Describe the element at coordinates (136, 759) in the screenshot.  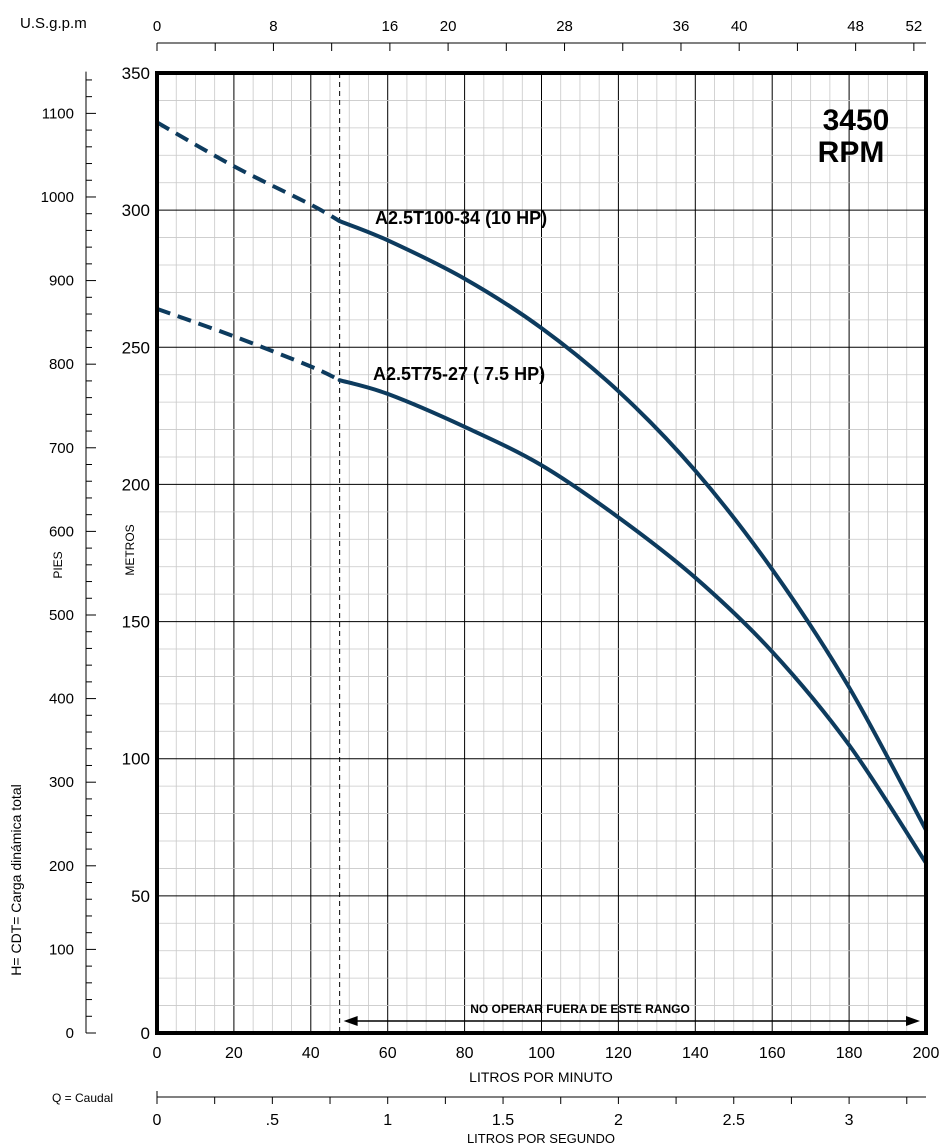
I see `y-tick-label-metros: 100` at that location.